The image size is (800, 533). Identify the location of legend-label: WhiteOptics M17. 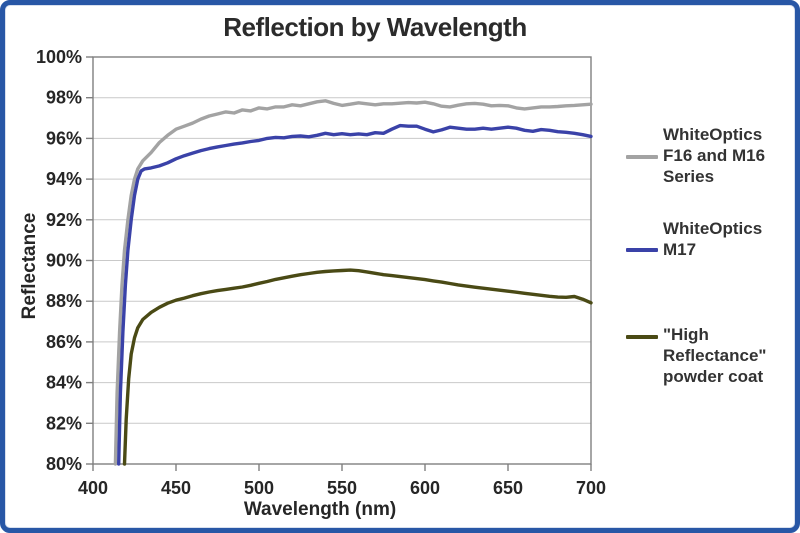
(713, 239).